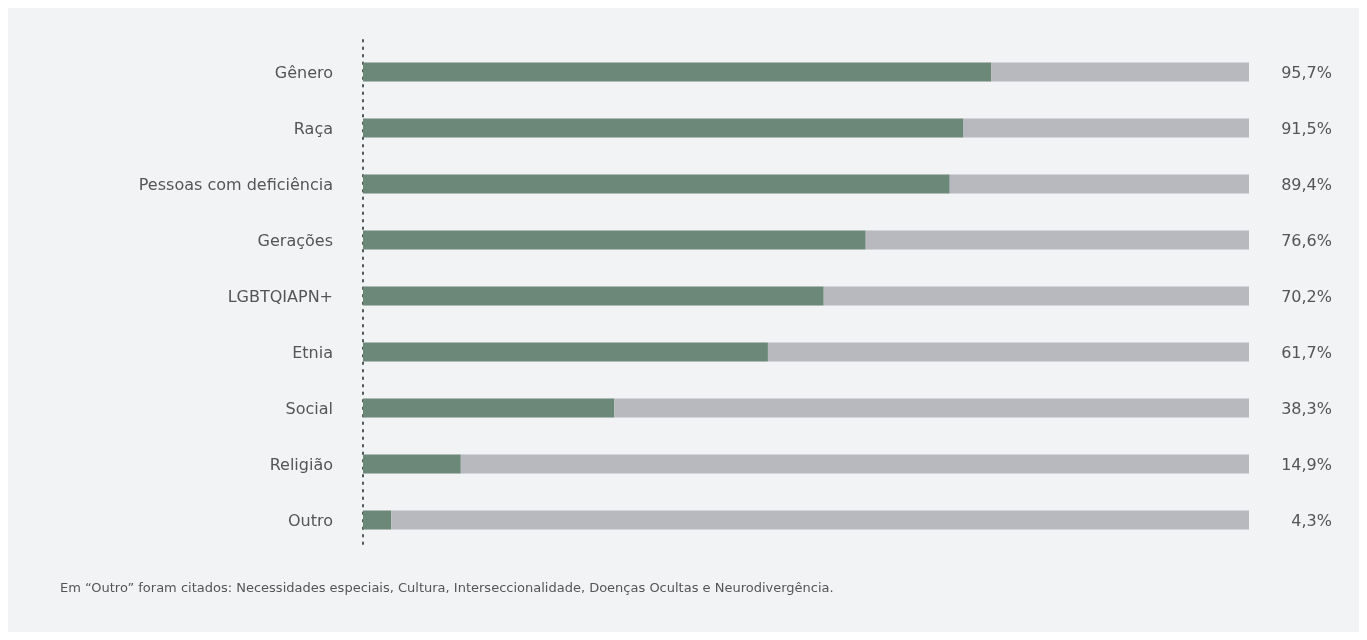  I want to click on y-tick-label: Raça, so click(313, 128).